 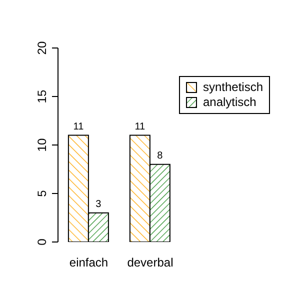 I want to click on legend-label: synthetisch, so click(x=232, y=87).